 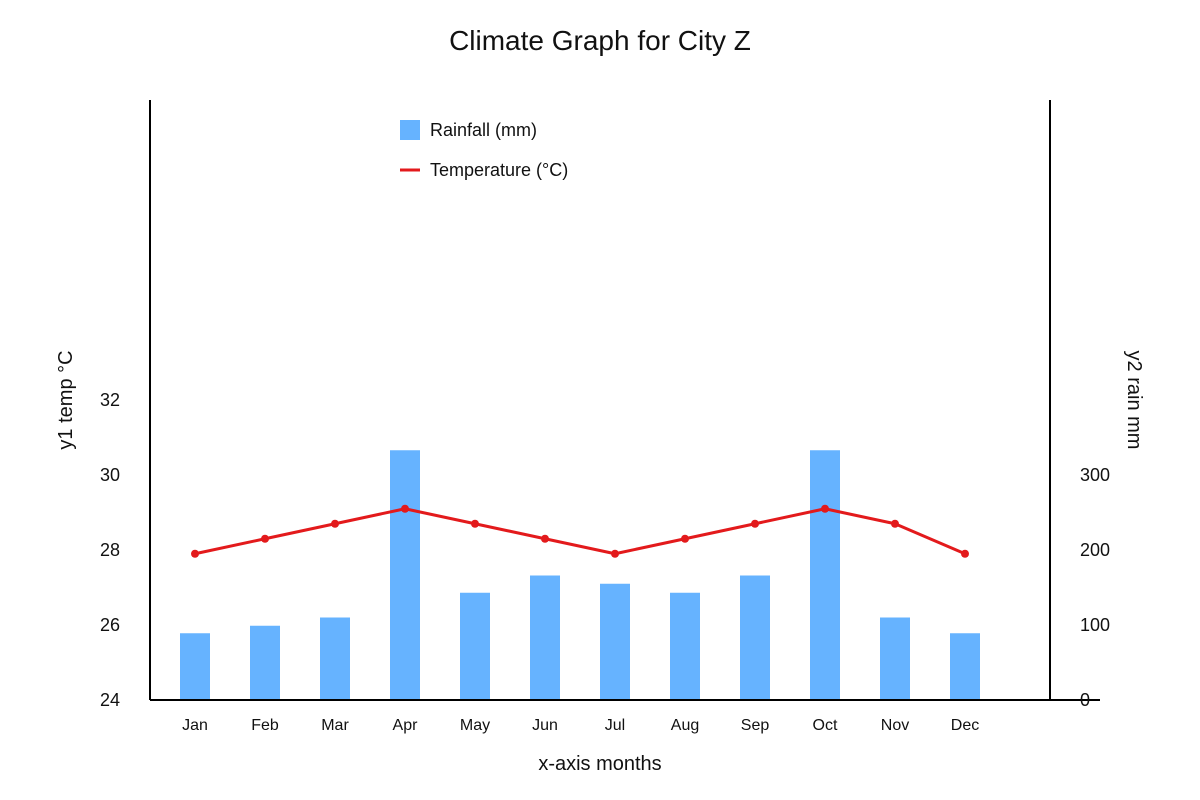 I want to click on right-y-tick-label: 0, so click(x=1085, y=700).